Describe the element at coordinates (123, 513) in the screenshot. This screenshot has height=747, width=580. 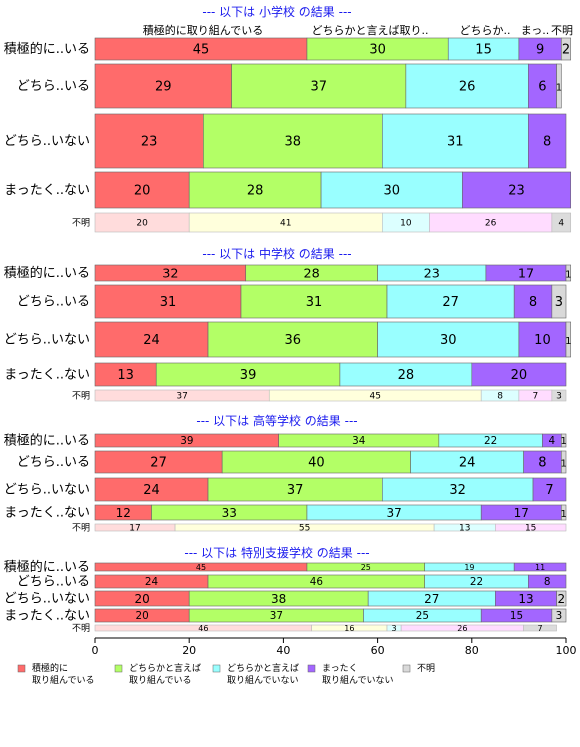
I see `data-label: 12` at that location.